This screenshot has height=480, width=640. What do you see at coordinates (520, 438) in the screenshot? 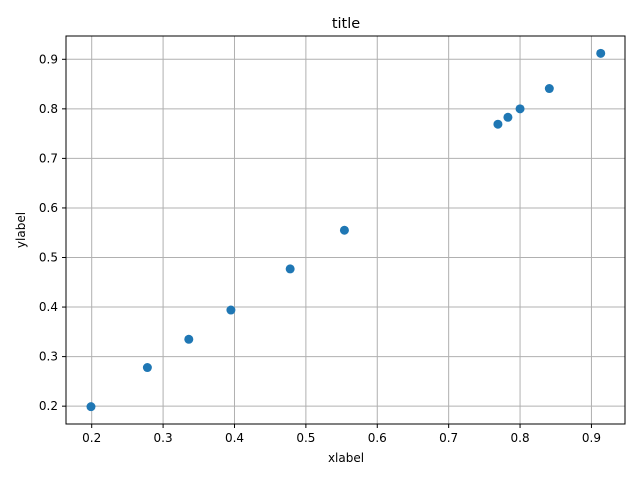
I see `x-tick-label: 0.8` at bounding box center [520, 438].